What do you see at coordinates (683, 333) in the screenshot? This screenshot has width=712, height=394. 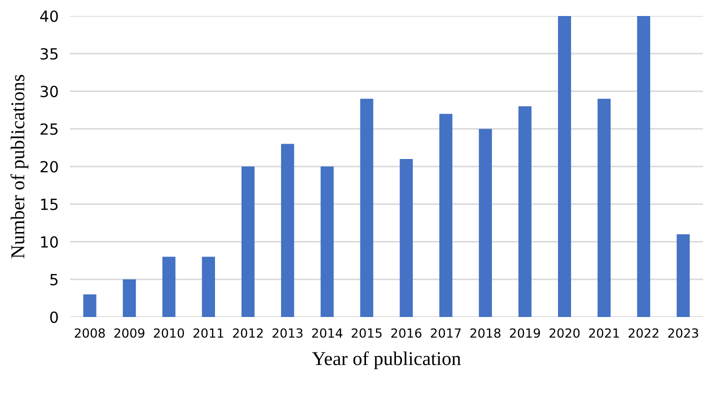 I see `x-tick-label: 2023` at bounding box center [683, 333].